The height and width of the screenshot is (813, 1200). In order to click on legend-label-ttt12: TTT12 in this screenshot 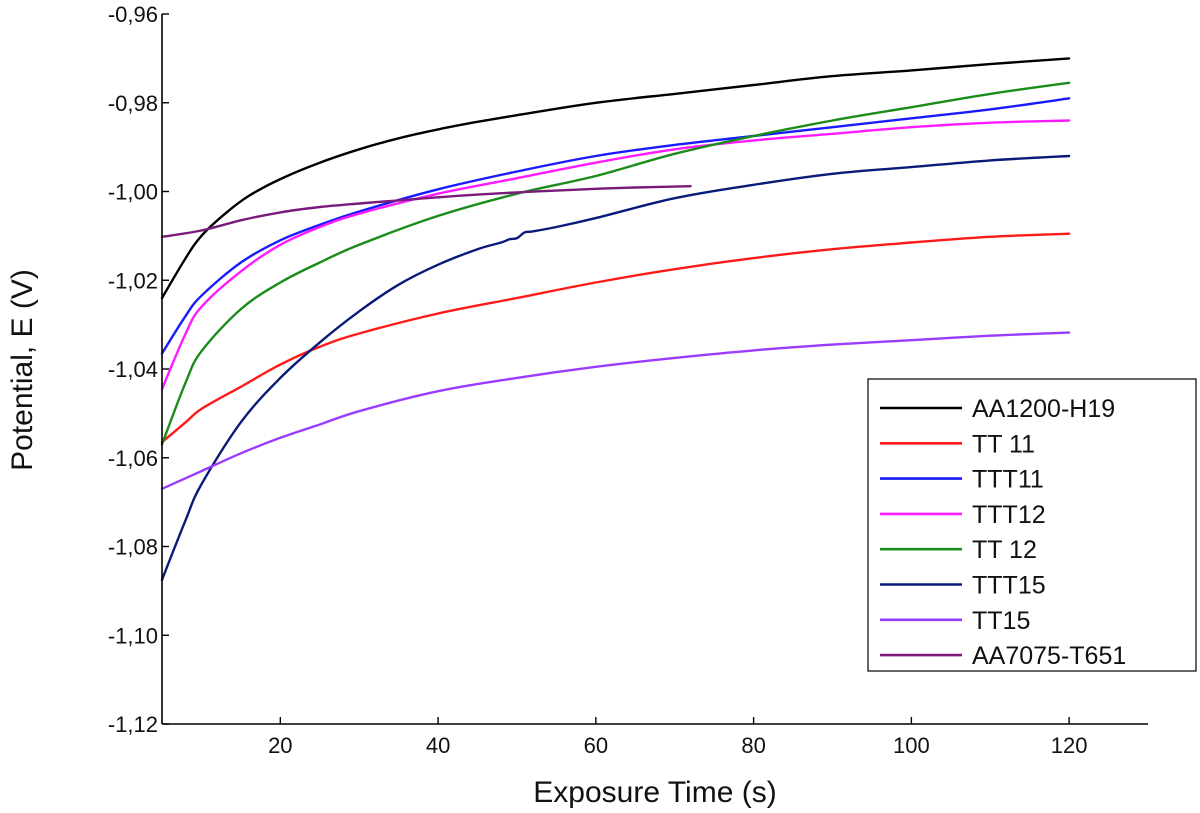, I will do `click(1009, 515)`.